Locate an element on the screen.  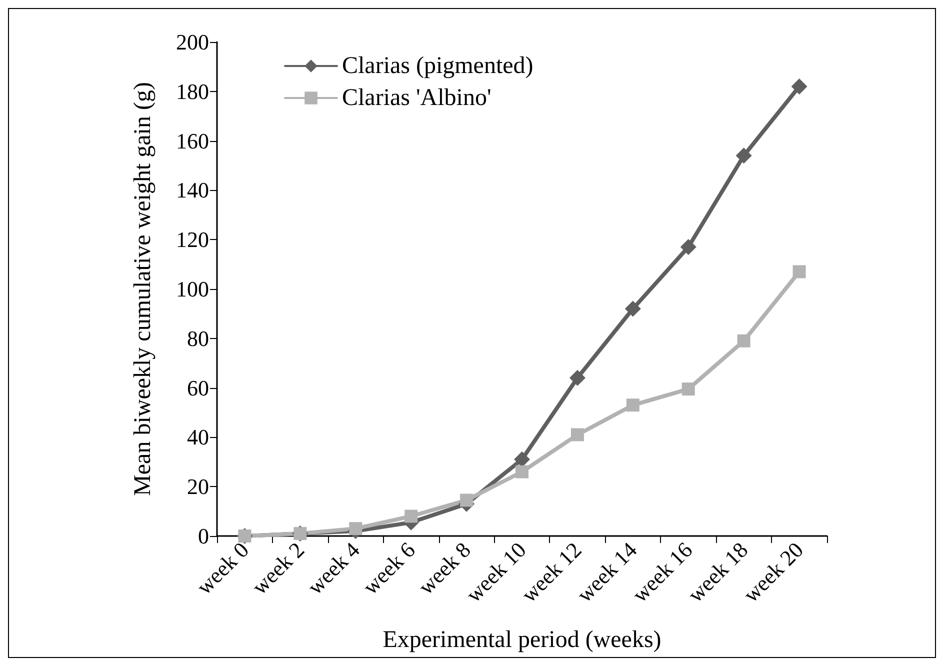
y-axis-title: Mean biweekly cumulative weight gain (g) is located at coordinates (143, 289).